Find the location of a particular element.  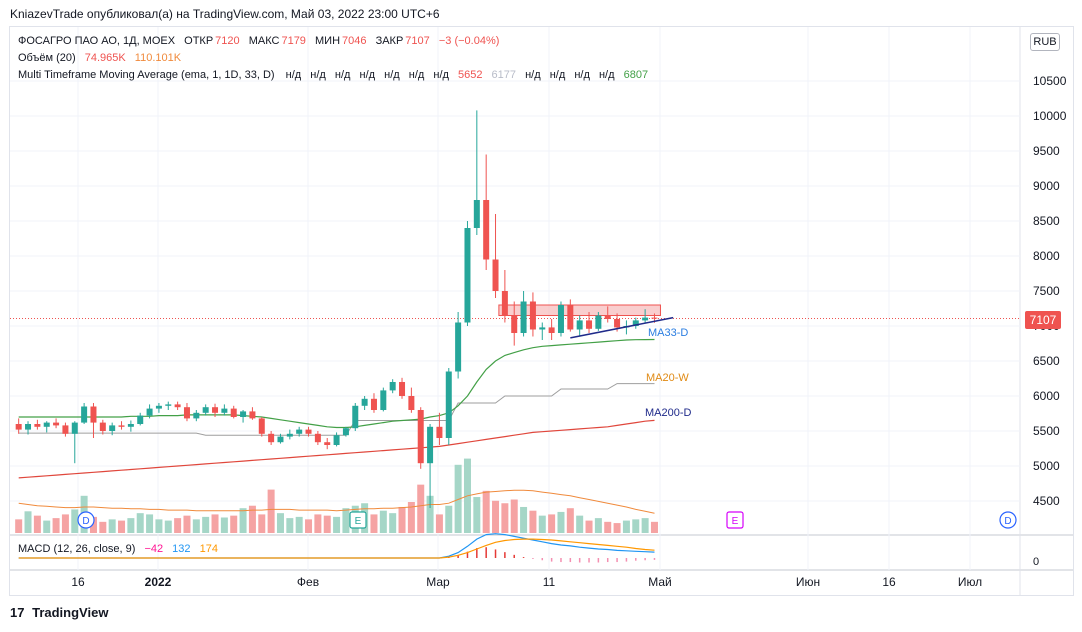

tradingview-logo-icon: 17 is located at coordinates (17, 612).